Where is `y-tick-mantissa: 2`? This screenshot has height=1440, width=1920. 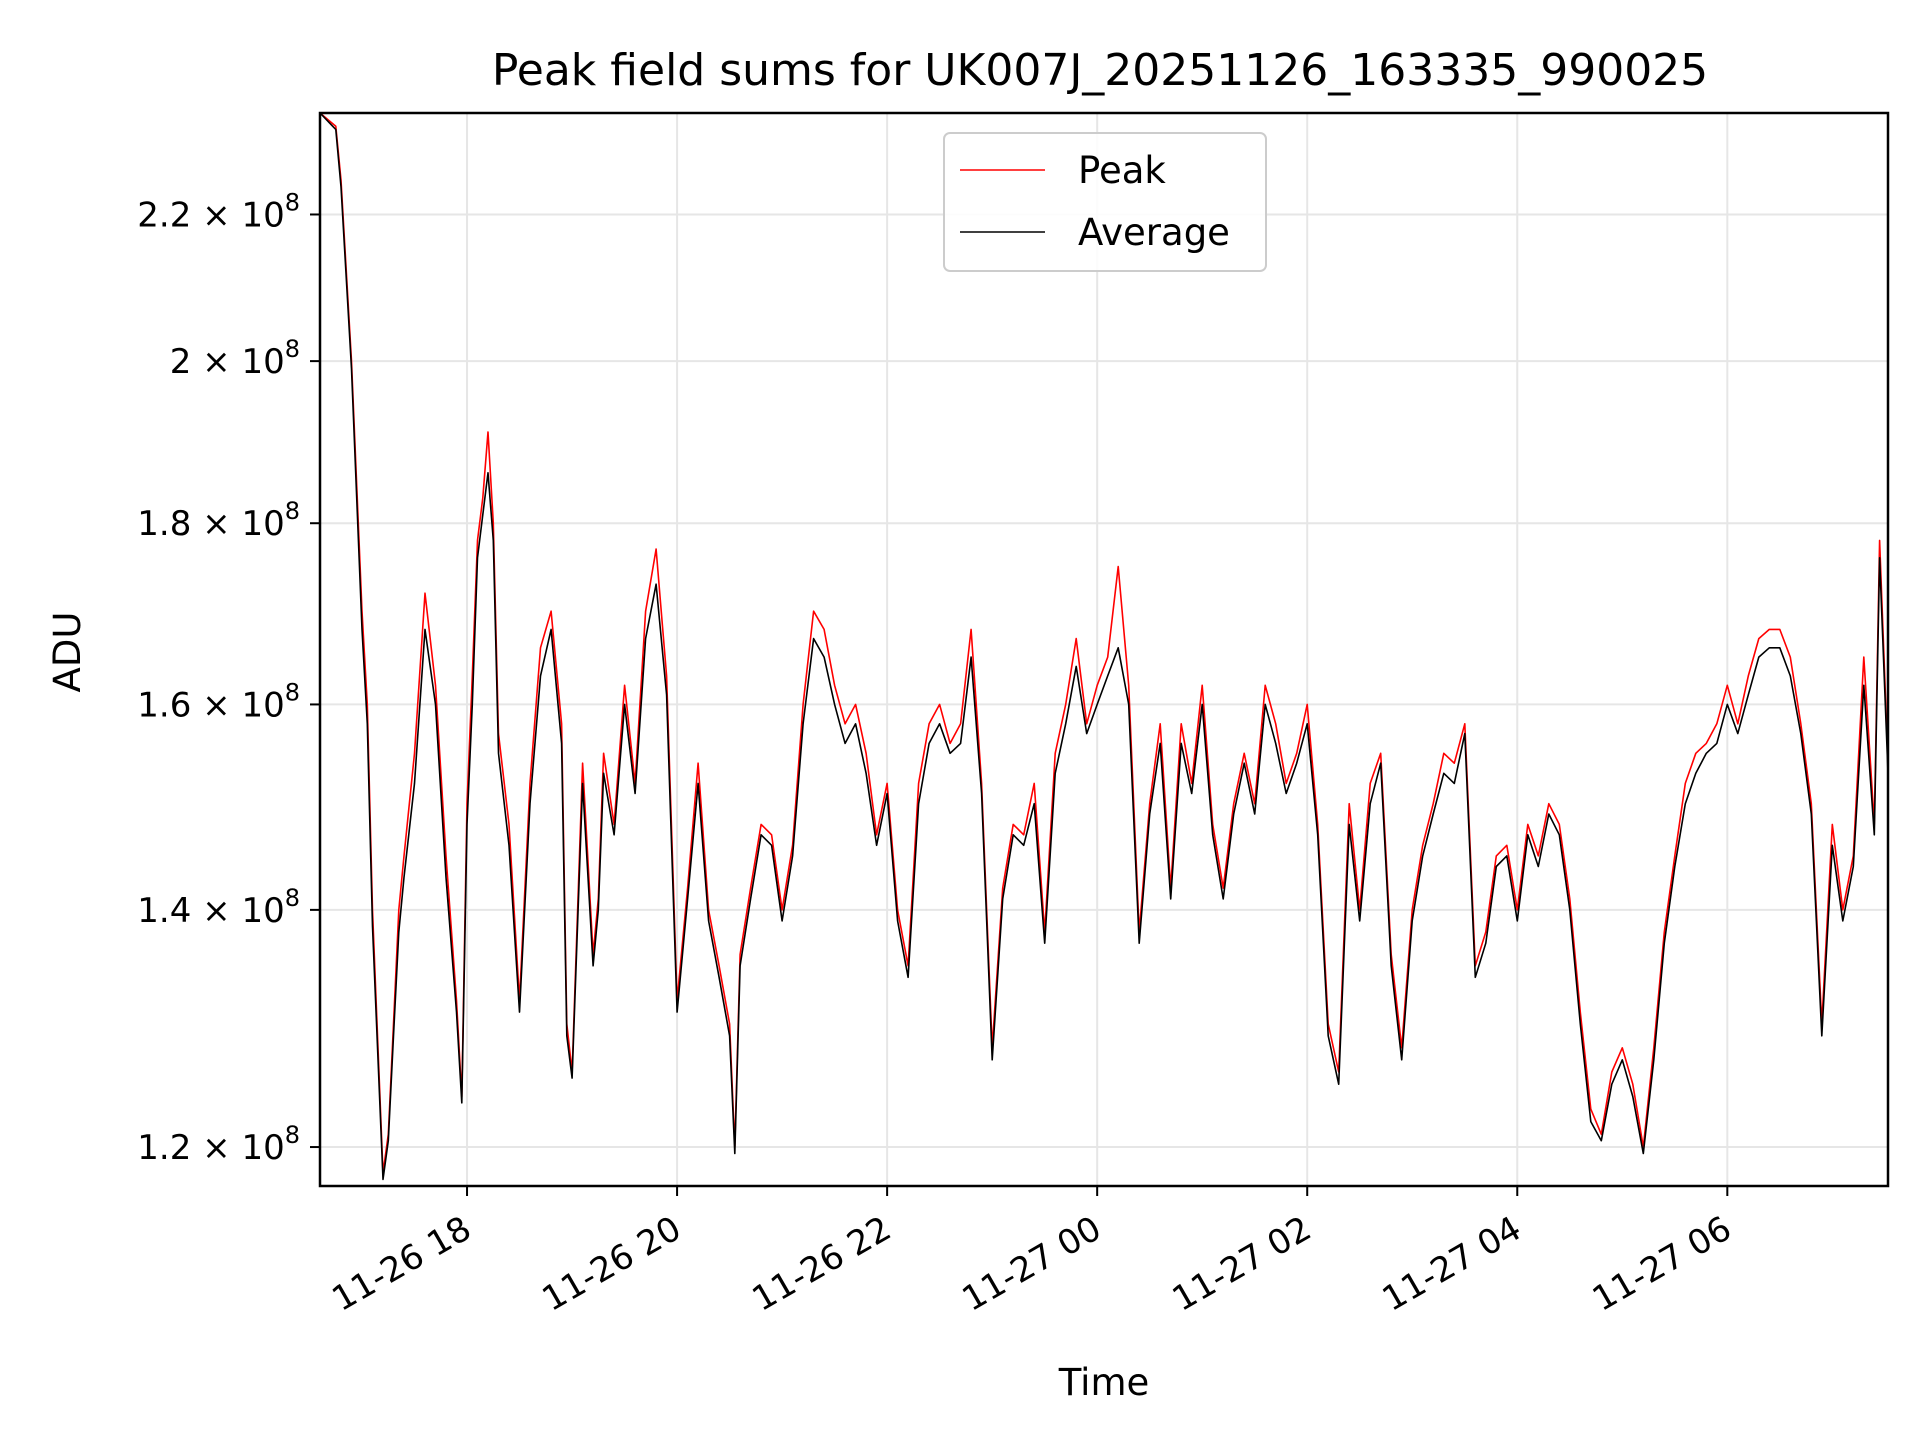 y-tick-mantissa: 2 is located at coordinates (186, 362).